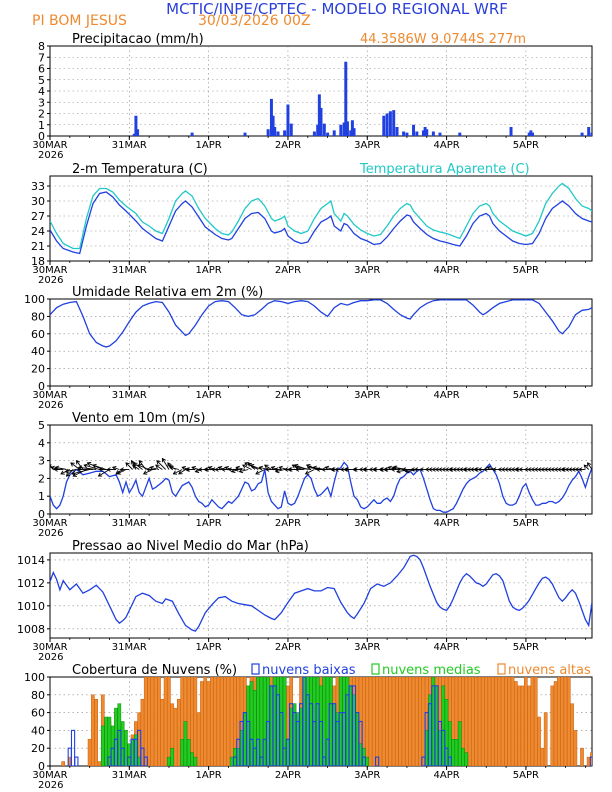 The image size is (612, 792). Describe the element at coordinates (38, 261) in the screenshot. I see `y-tick-label: 18` at that location.